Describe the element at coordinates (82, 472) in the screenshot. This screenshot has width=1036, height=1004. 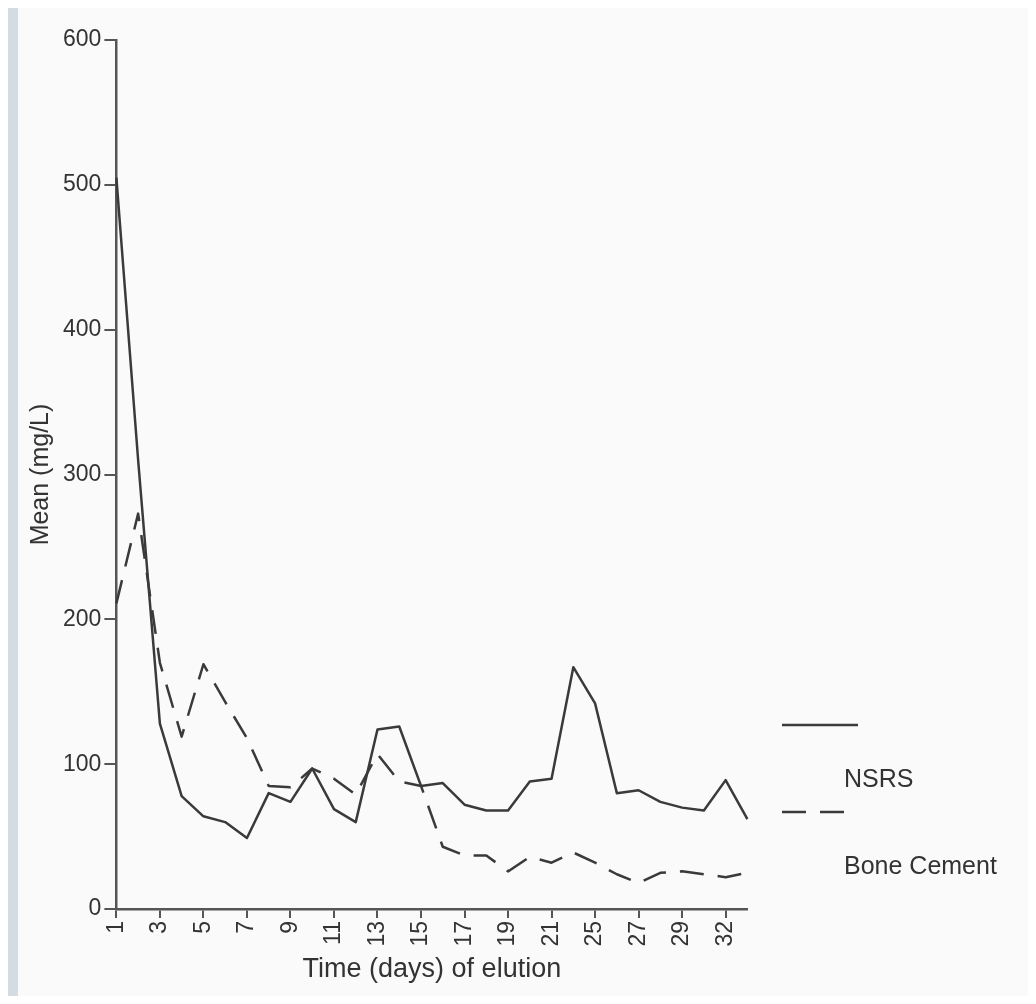
I see `y-tick-label: 300` at that location.